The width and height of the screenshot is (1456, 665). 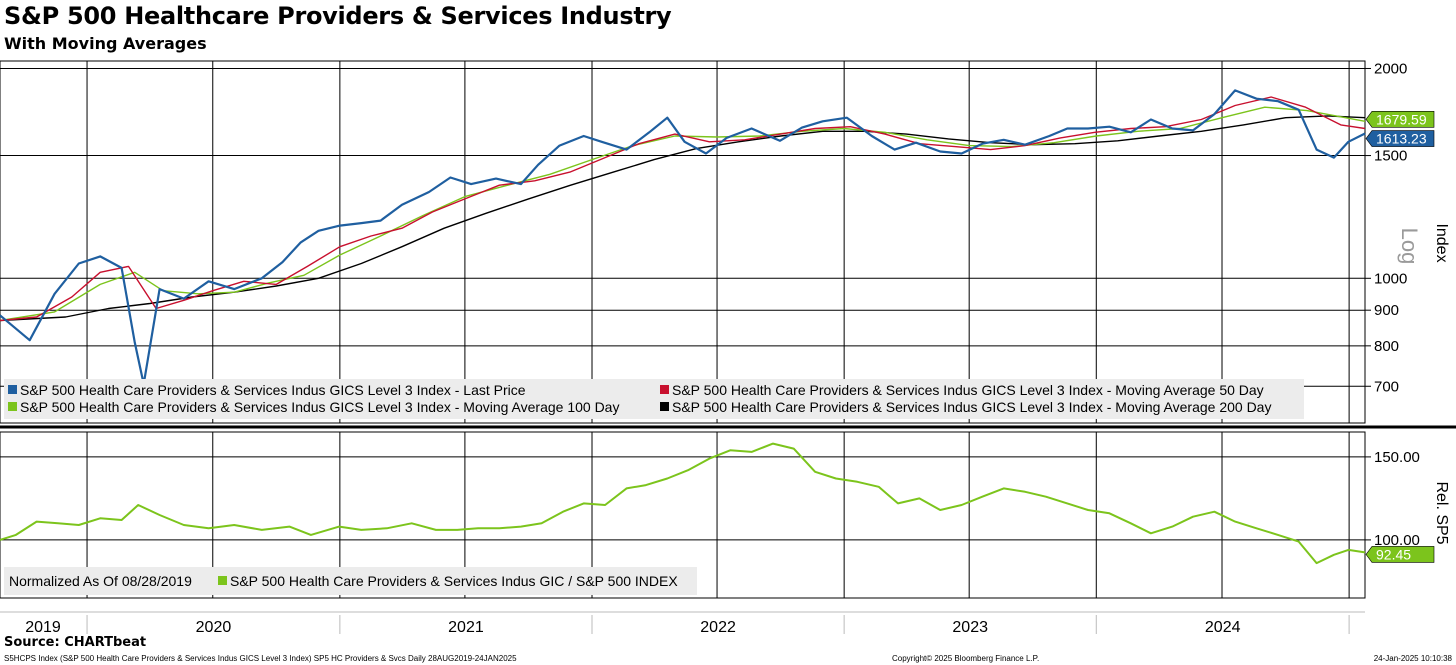 I want to click on rel-ytick-label-100: 100.00, so click(x=1397, y=540).